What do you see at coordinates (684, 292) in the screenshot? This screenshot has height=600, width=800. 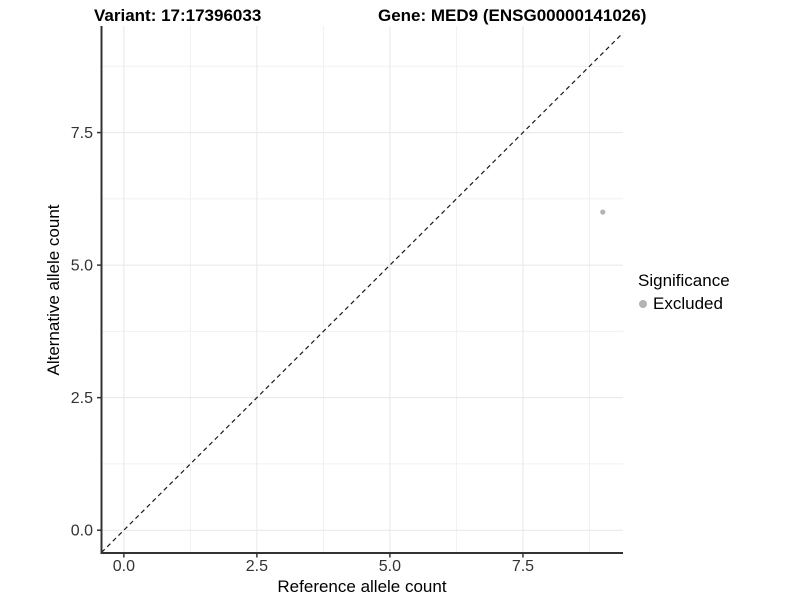 I see `legend: Significance Excluded` at bounding box center [684, 292].